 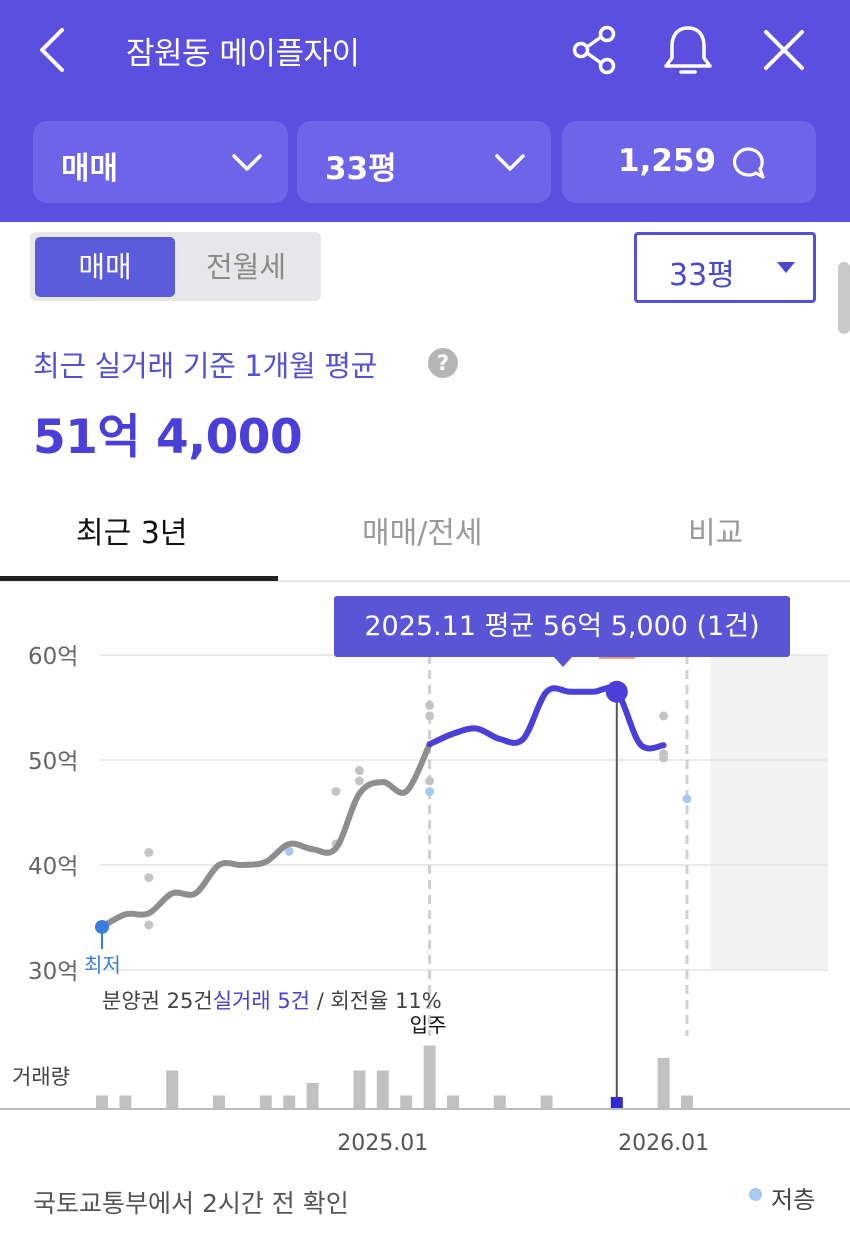 What do you see at coordinates (53, 867) in the screenshot?
I see `y-tick-label: 40억` at bounding box center [53, 867].